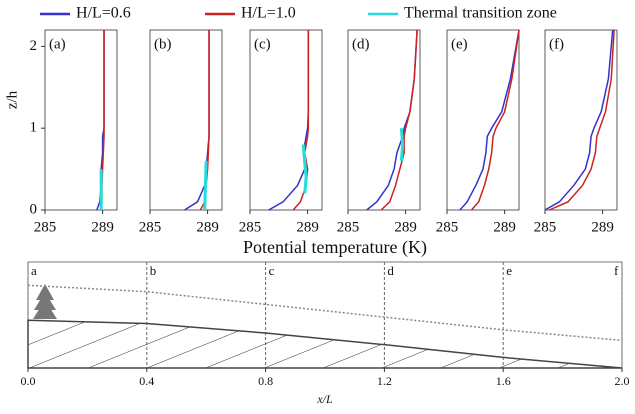  What do you see at coordinates (361, 44) in the screenshot?
I see `panel-label: (d)` at bounding box center [361, 44].